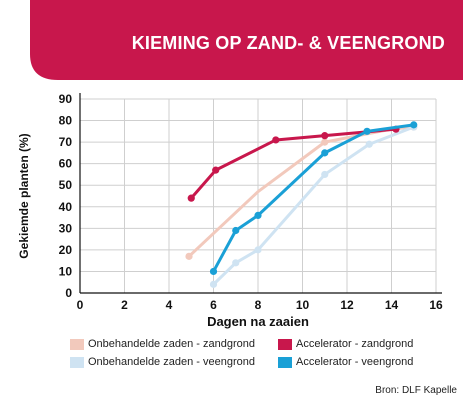  What do you see at coordinates (347, 305) in the screenshot?
I see `x-tick-label: 12` at bounding box center [347, 305].